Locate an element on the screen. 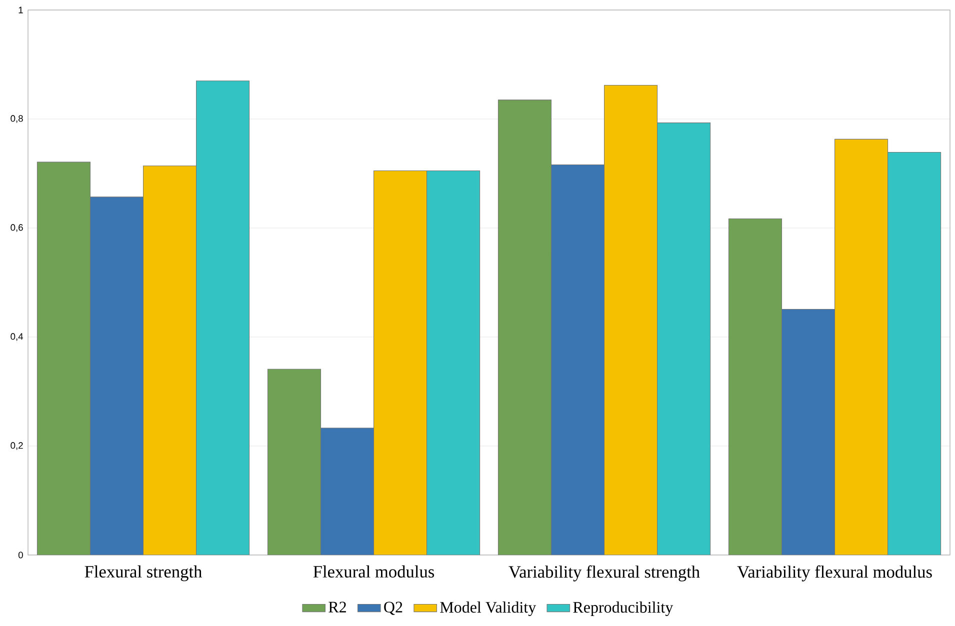  x-tick-label: Variability flexural modulus is located at coordinates (834, 573).